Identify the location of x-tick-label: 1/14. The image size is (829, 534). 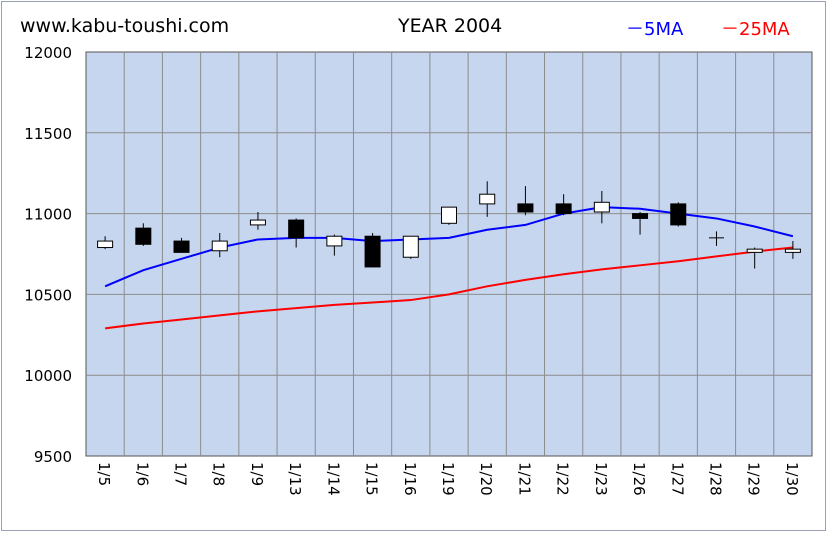
(333, 479).